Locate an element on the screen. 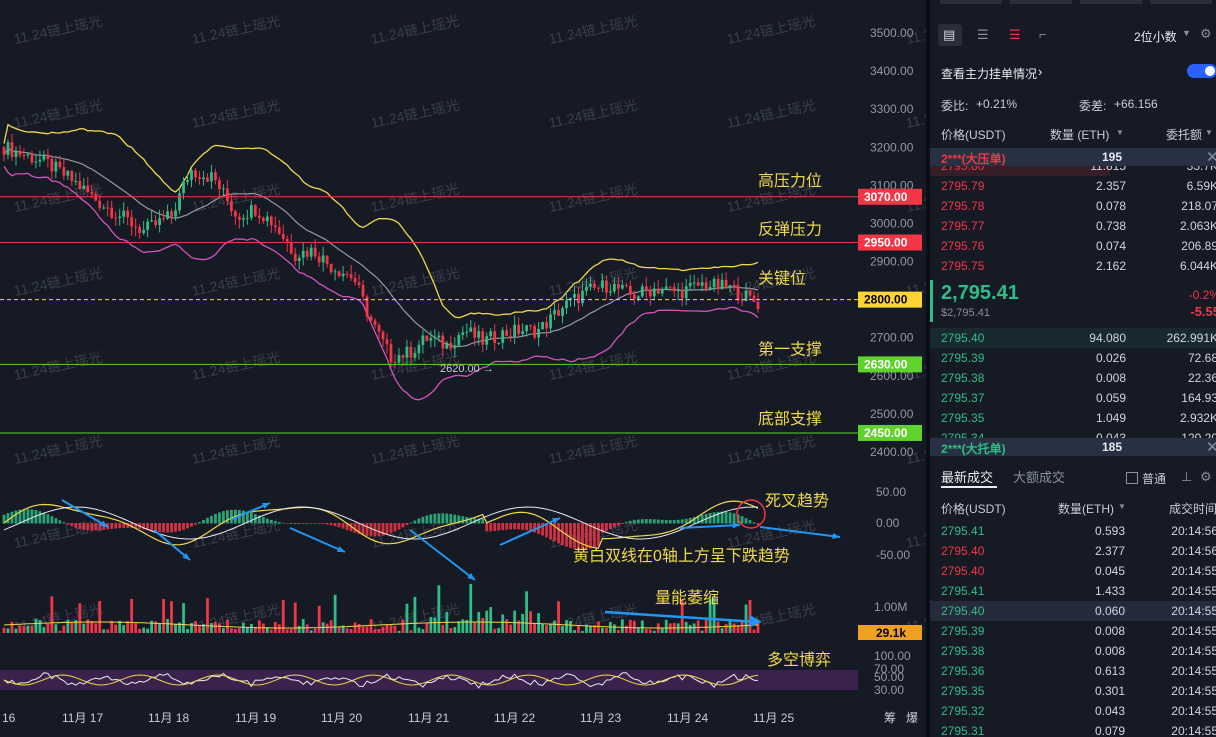 The height and width of the screenshot is (737, 1216). trade-row: 2795.40 0.045 20:14:55 is located at coordinates (1073, 571).